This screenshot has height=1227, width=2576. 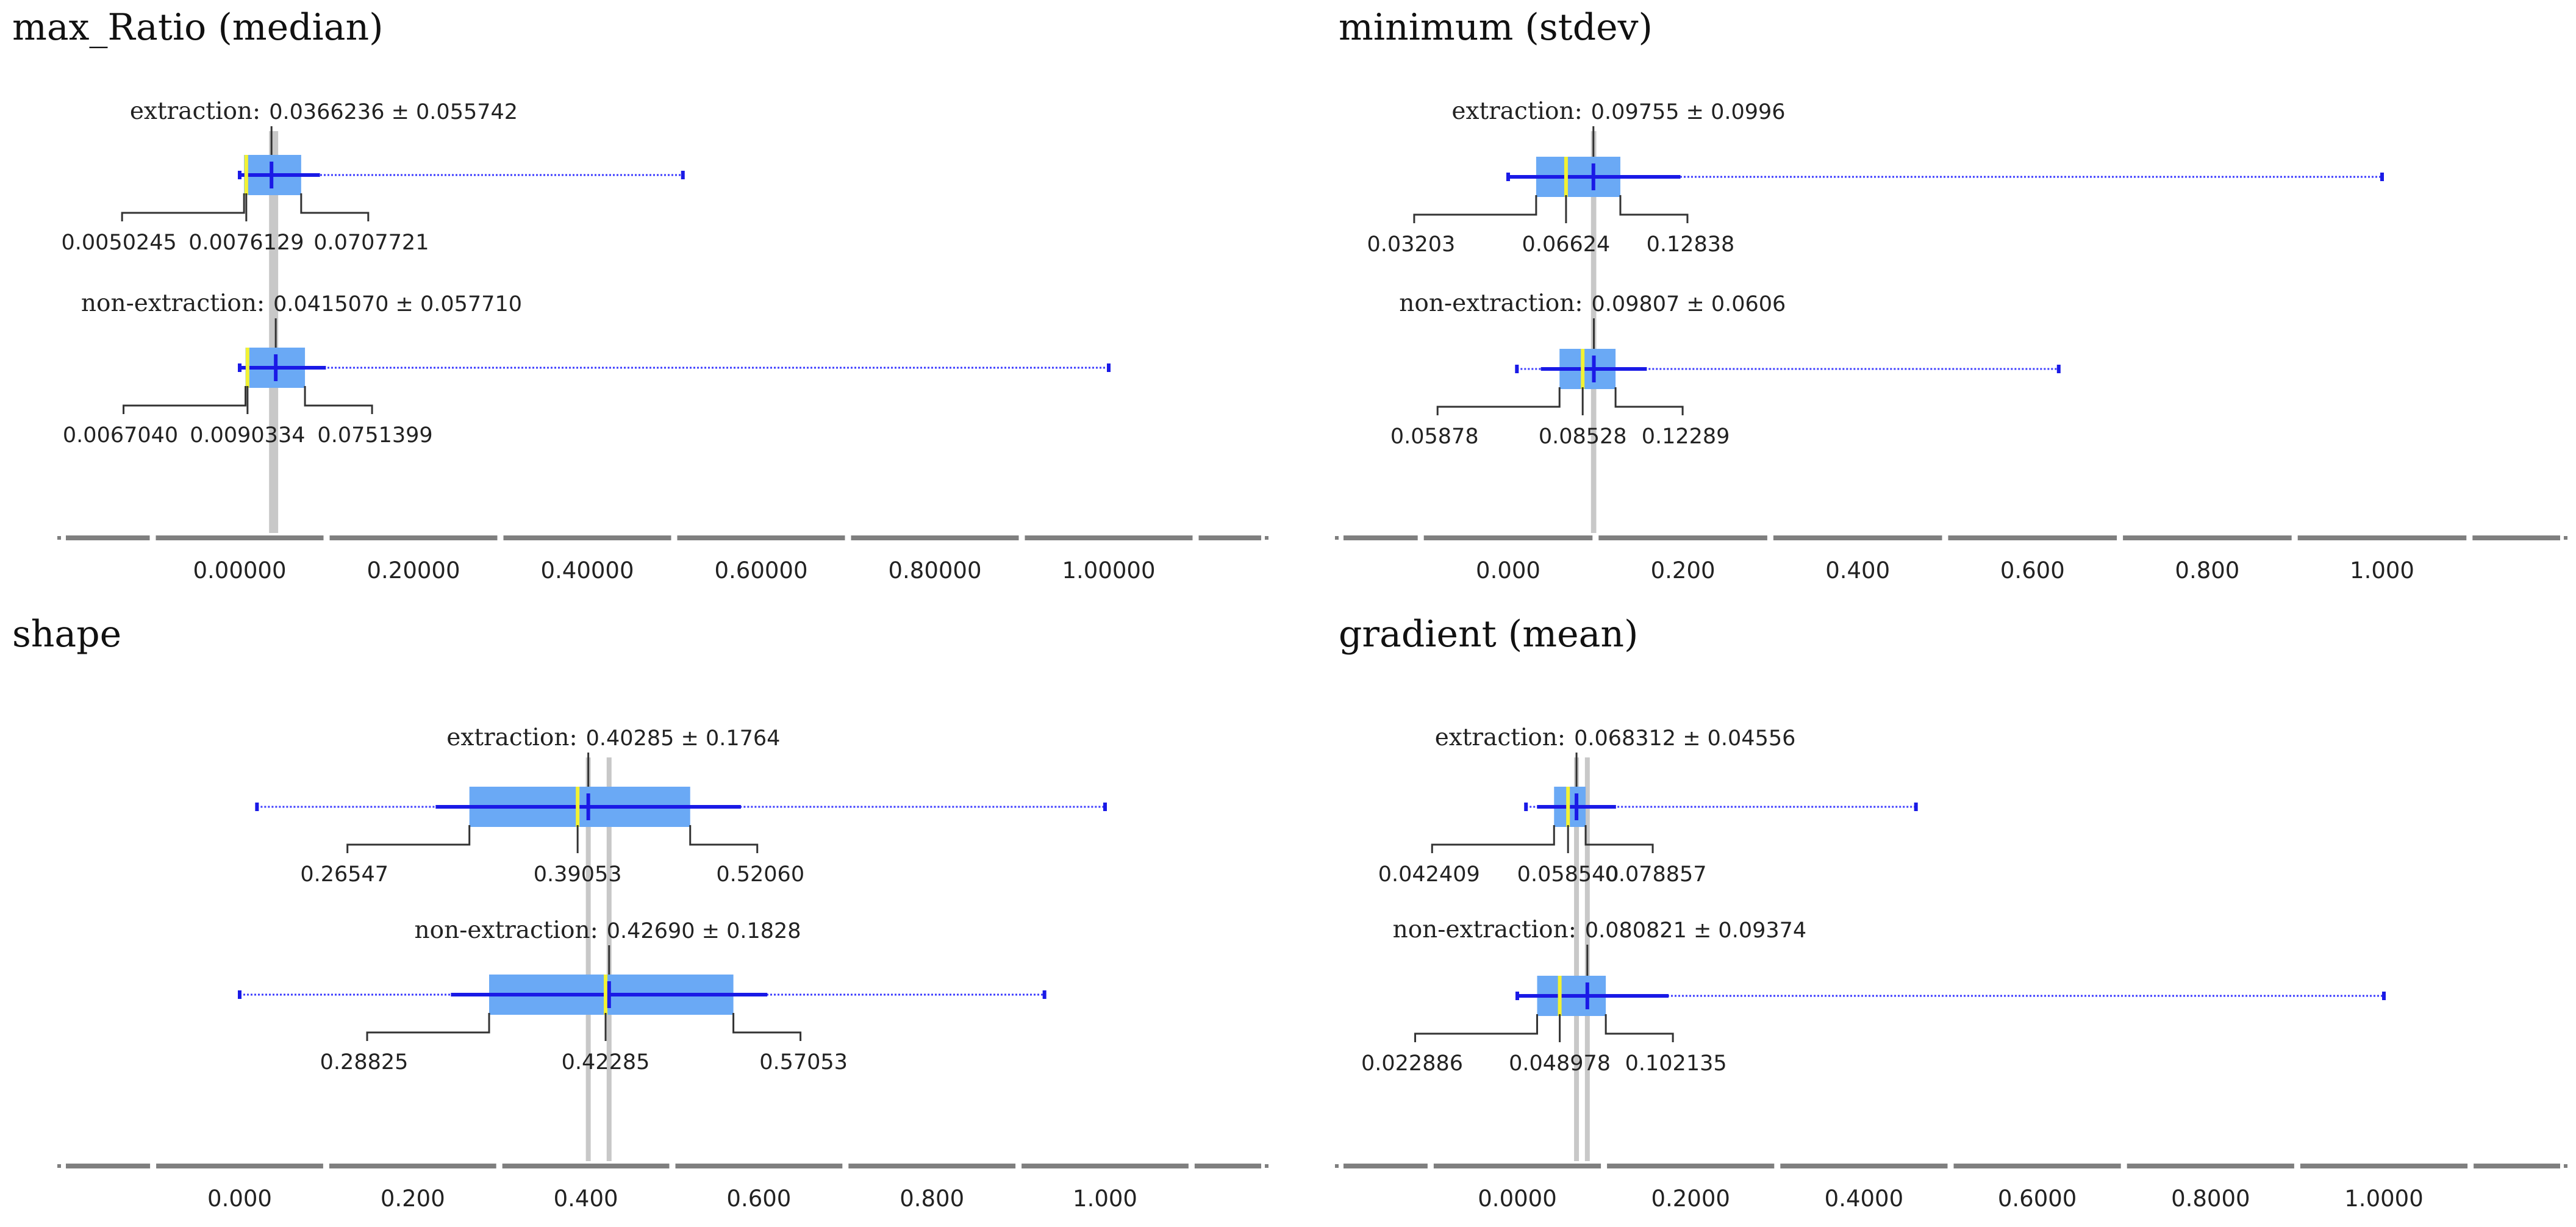 What do you see at coordinates (683, 738) in the screenshot?
I see `mean-sd-label: 0.40285 ± 0.1764` at bounding box center [683, 738].